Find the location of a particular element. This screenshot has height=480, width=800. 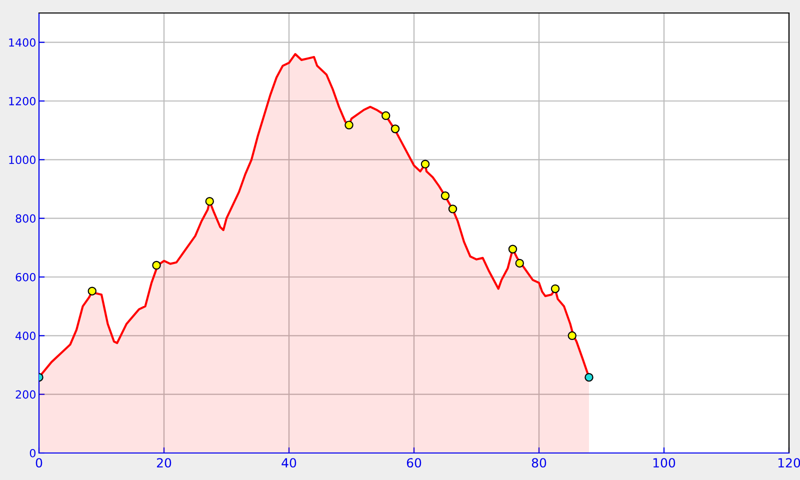

y-tick-label: 200 is located at coordinates (26, 394).